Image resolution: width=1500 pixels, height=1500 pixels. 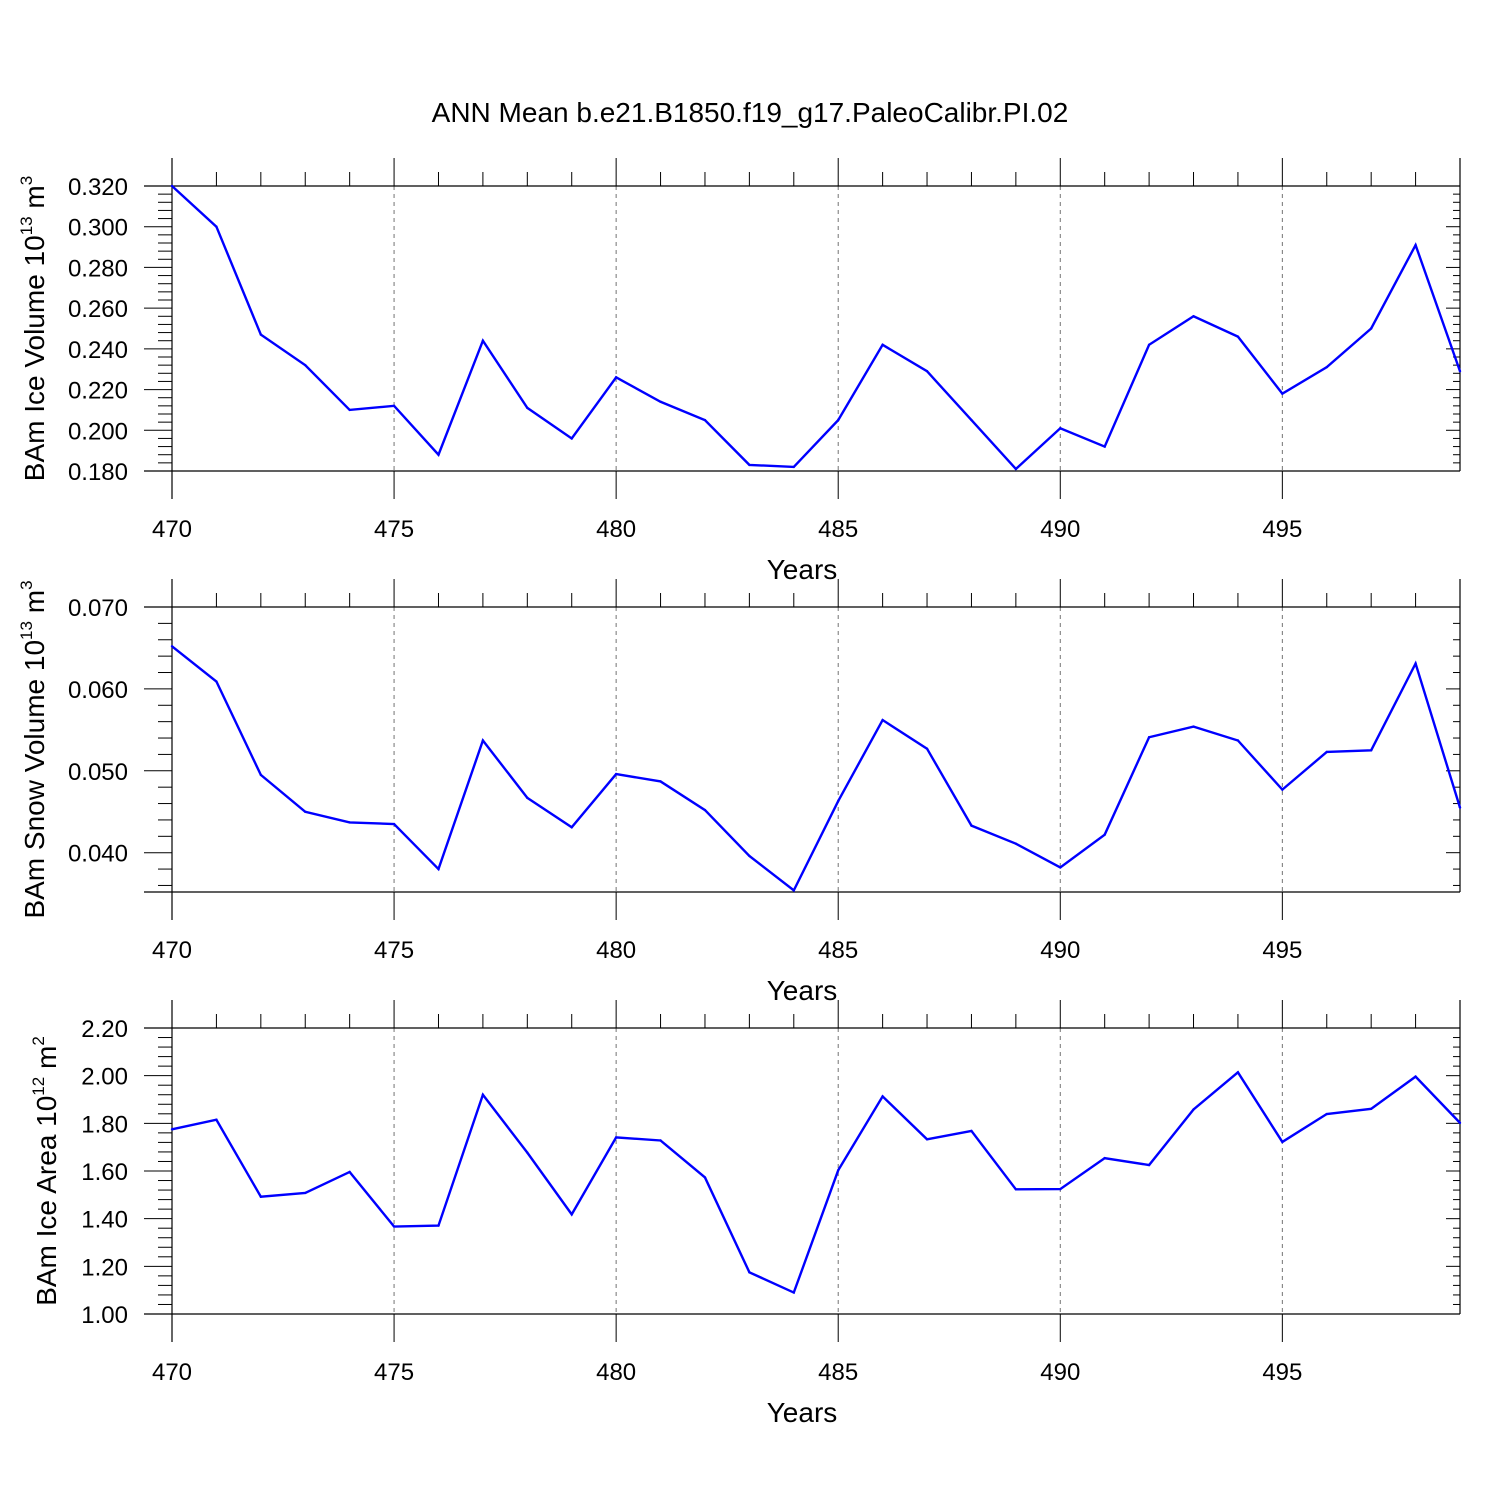 I want to click on y-axis-title-text: BAm Ice Area 10, so click(x=46, y=1201).